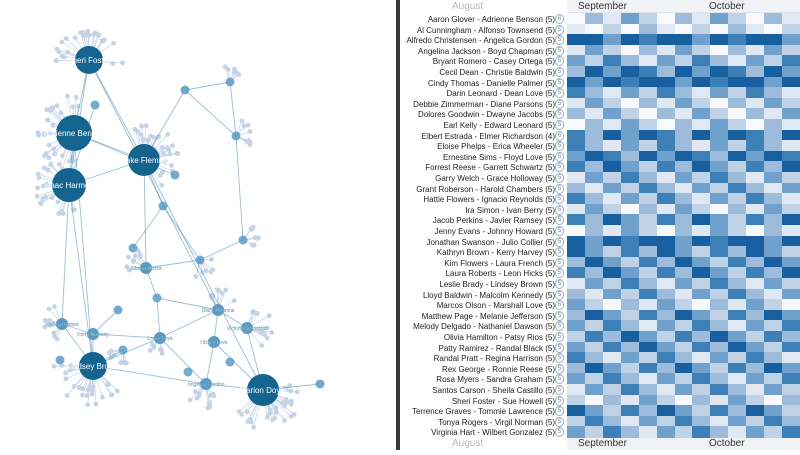  Describe the element at coordinates (93, 335) in the screenshot. I see `node-label: Kerry Ramsey` at that location.